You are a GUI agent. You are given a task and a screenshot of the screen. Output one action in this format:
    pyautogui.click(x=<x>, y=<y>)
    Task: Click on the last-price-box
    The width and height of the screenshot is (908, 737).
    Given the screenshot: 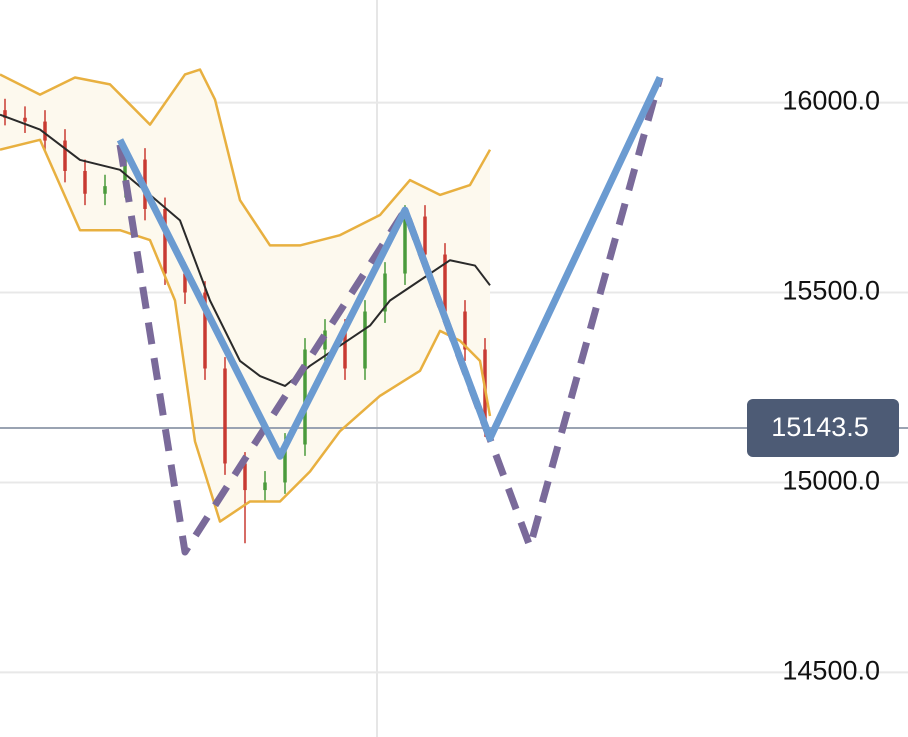 What is the action you would take?
    pyautogui.click(x=823, y=427)
    